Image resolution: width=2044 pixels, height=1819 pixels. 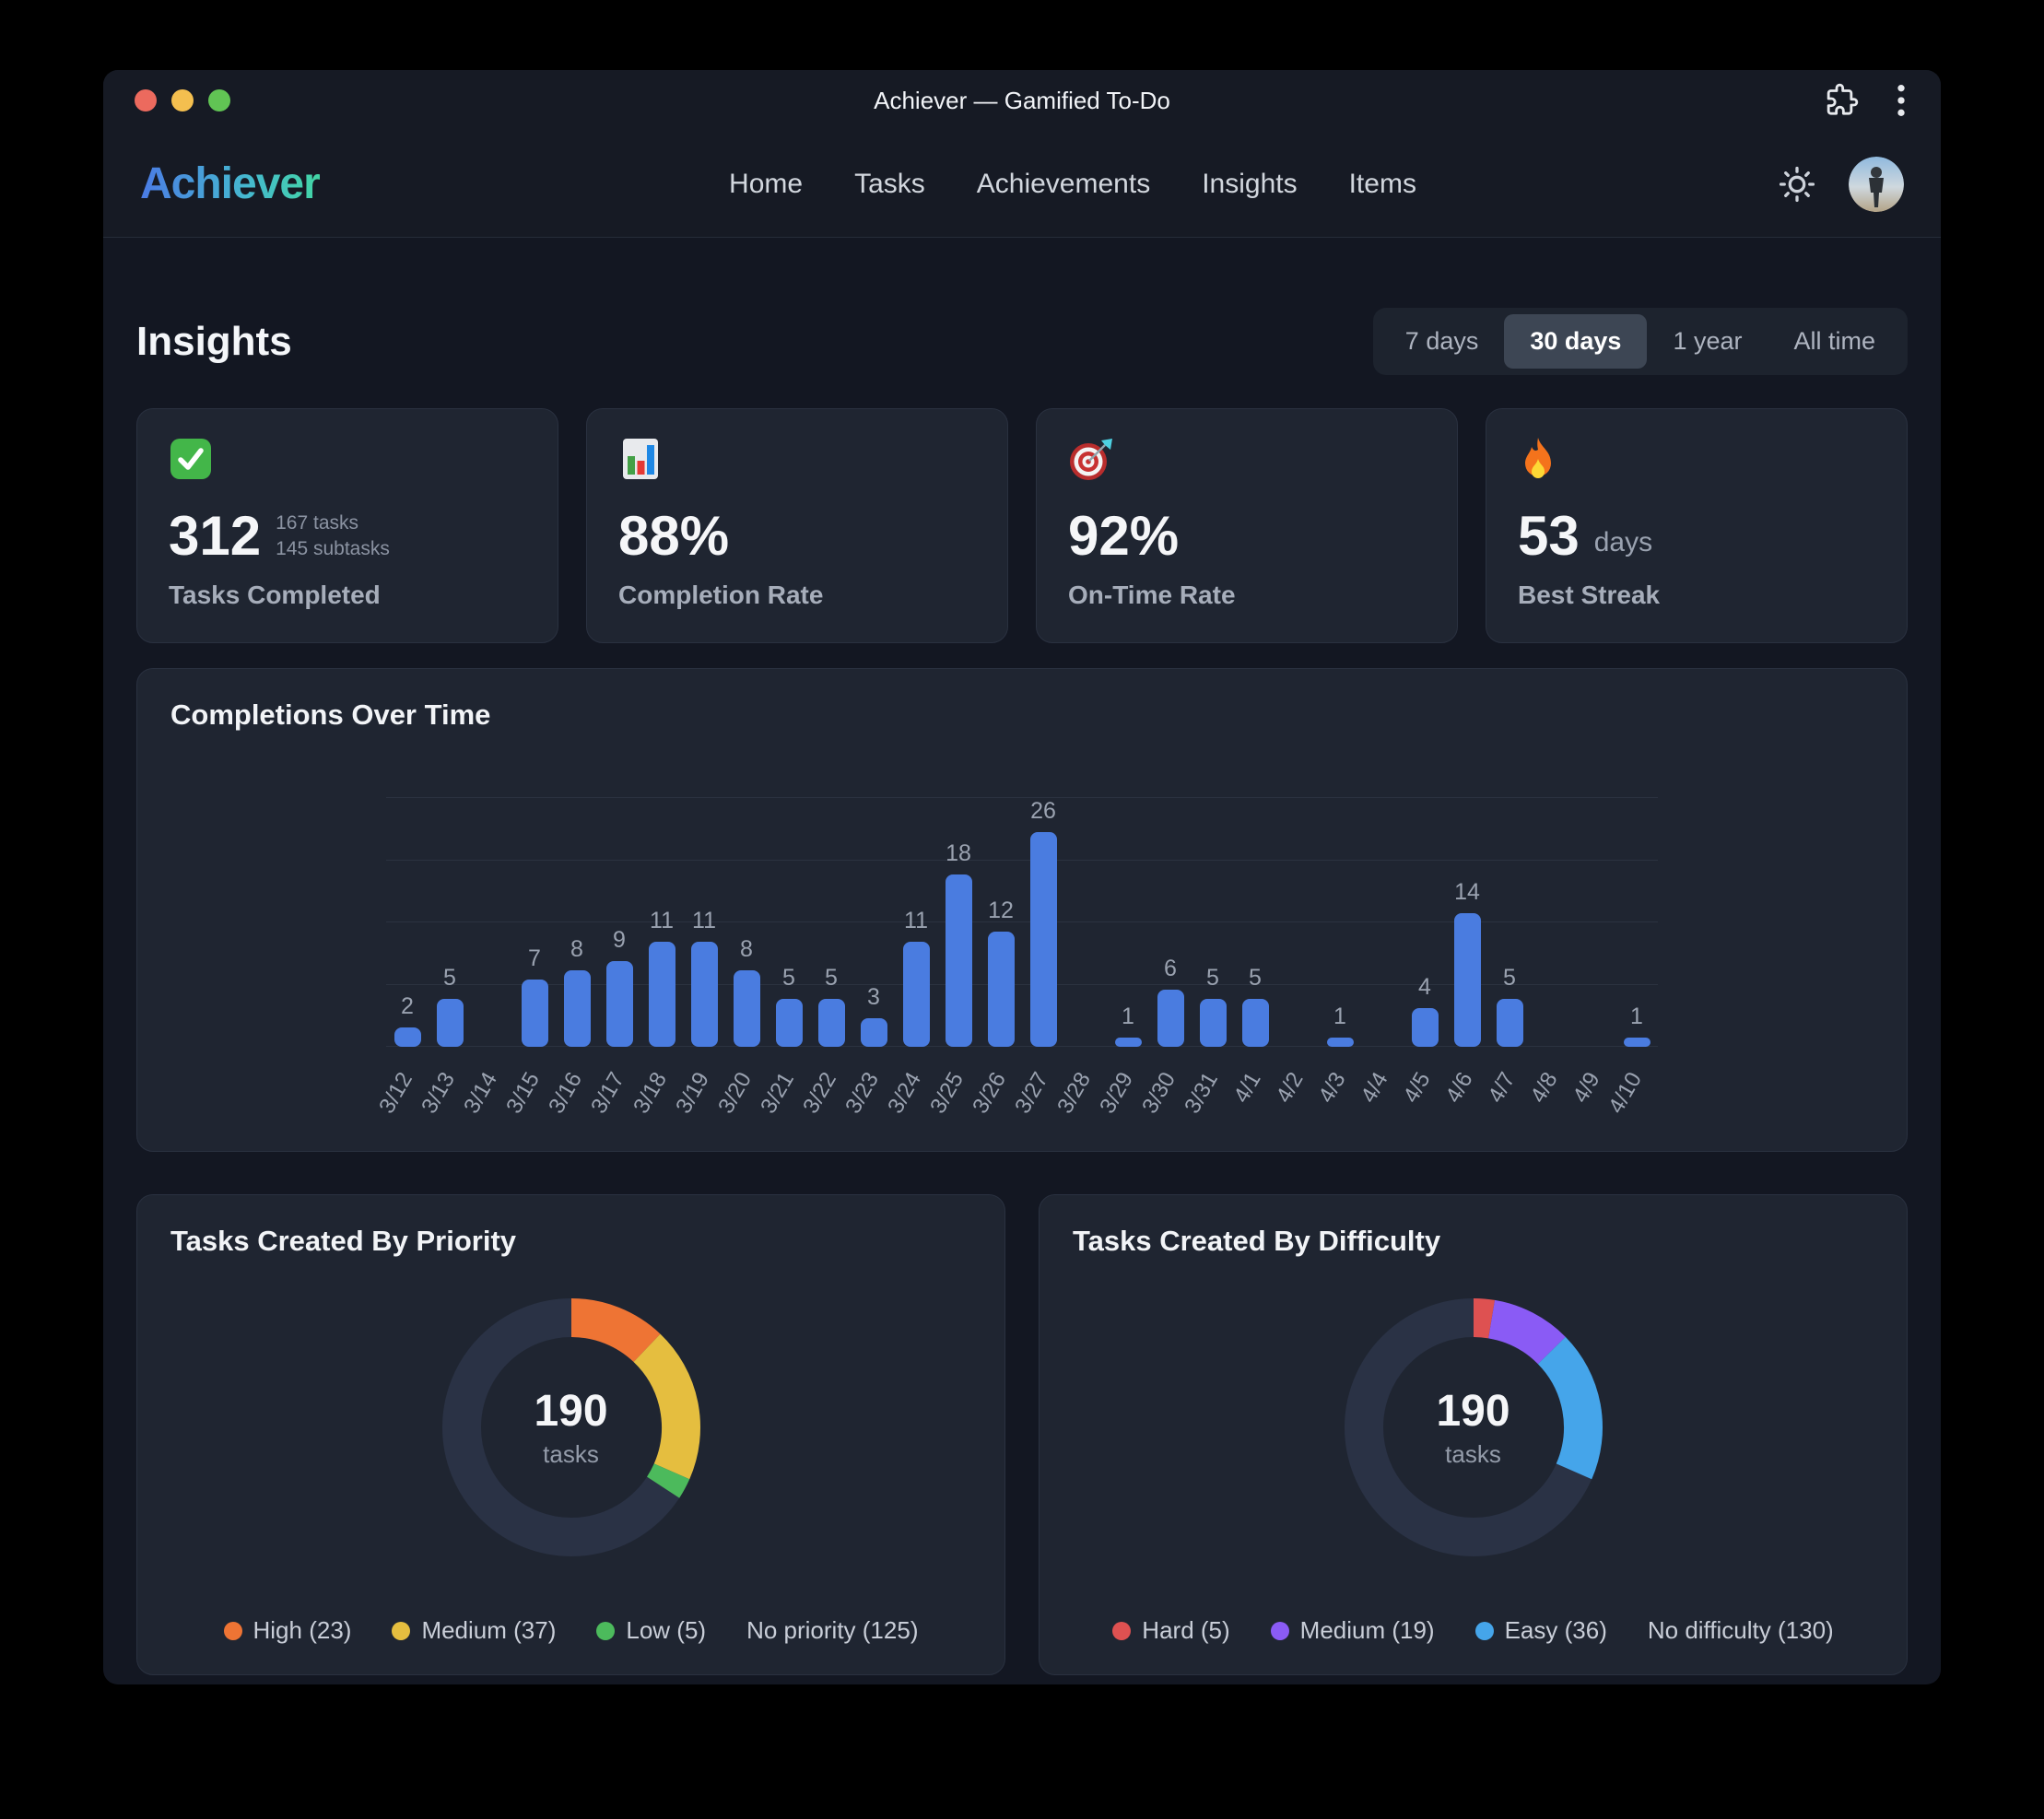 What do you see at coordinates (1128, 1042) in the screenshot?
I see `bar-3/29` at bounding box center [1128, 1042].